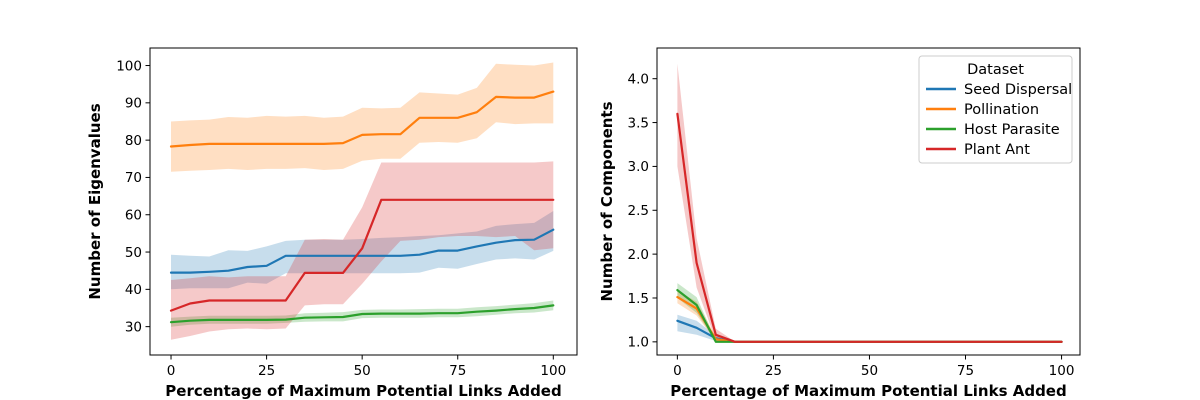  I want to click on y-tick-label: 2.0, so click(638, 255).